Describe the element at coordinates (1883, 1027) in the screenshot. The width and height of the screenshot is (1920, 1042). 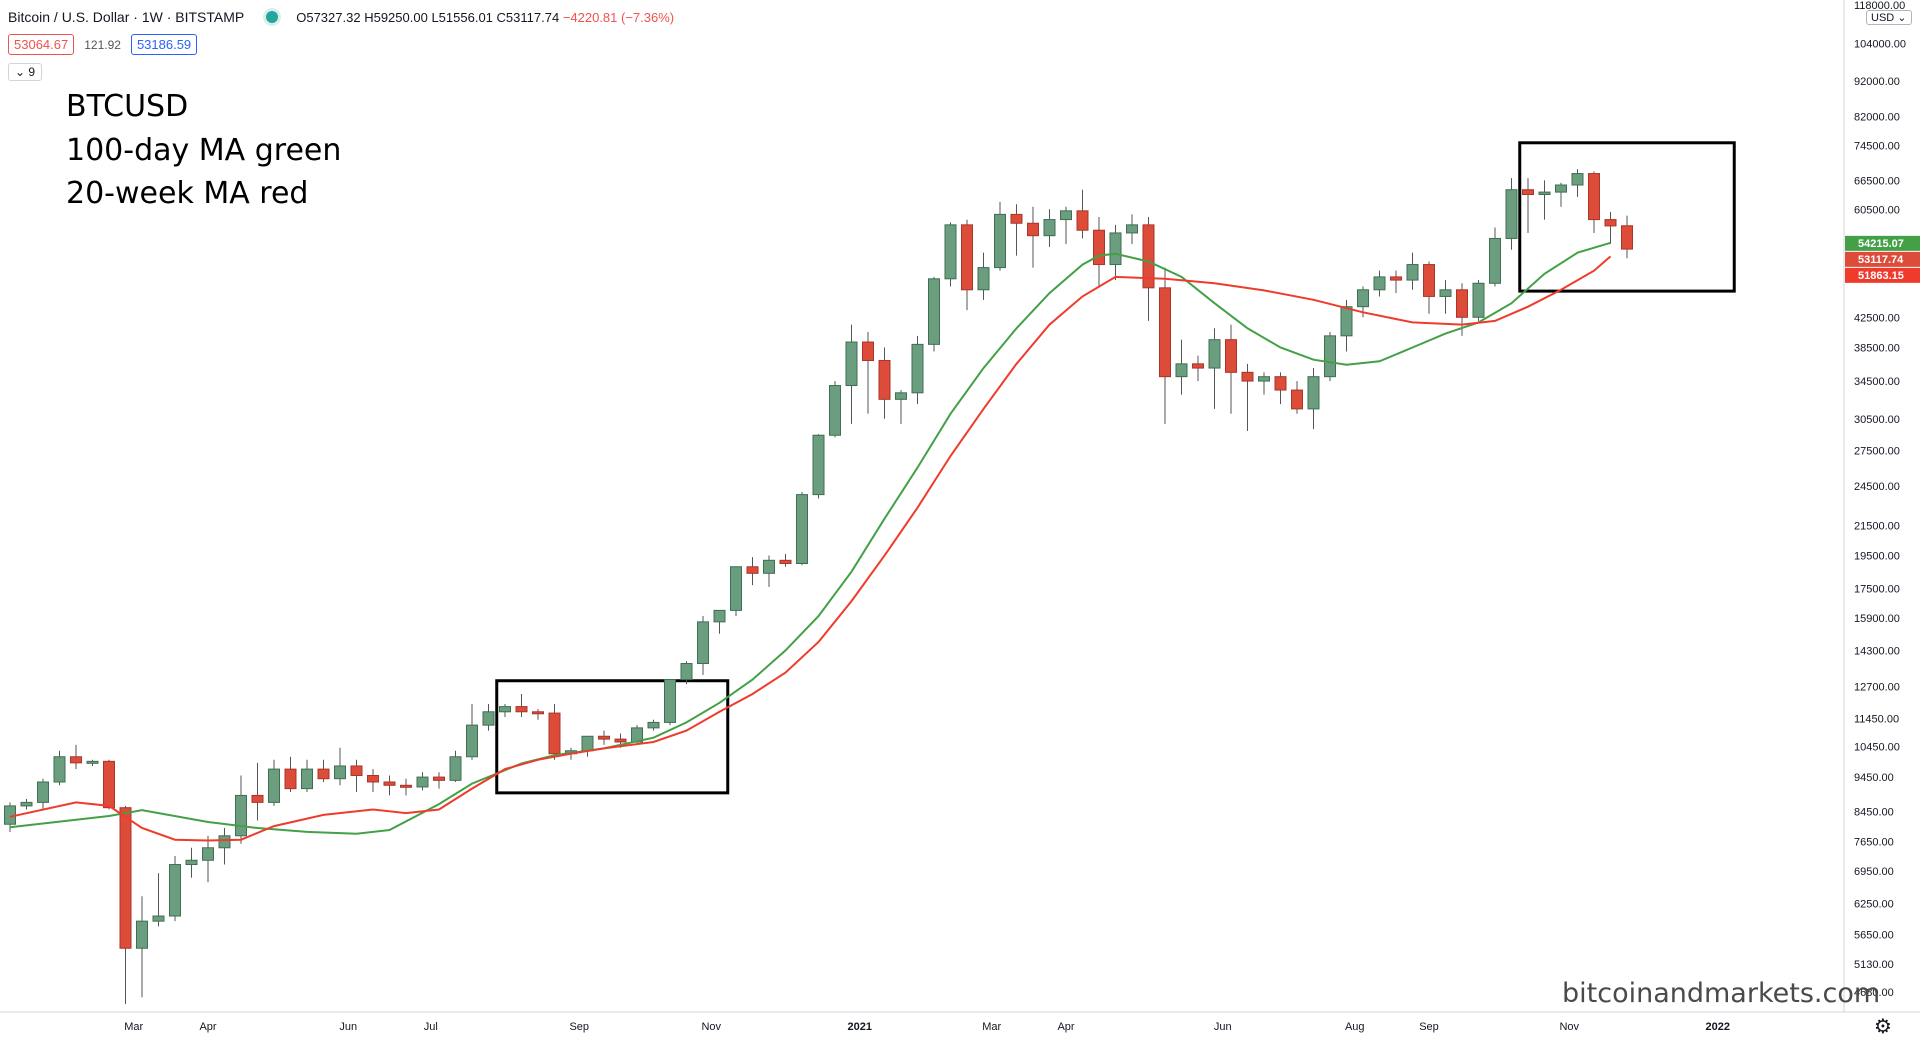
I see `gear-icon: ⚙` at that location.